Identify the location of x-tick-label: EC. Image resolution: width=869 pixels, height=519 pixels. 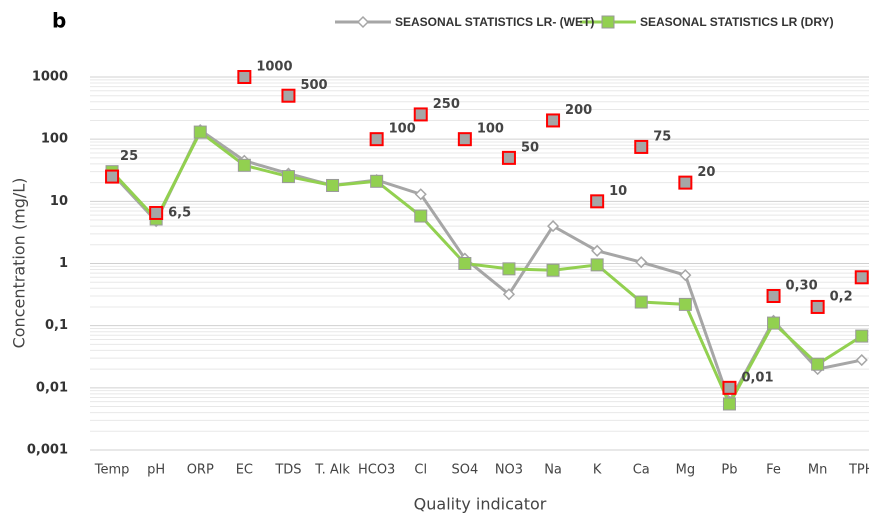
(244, 470).